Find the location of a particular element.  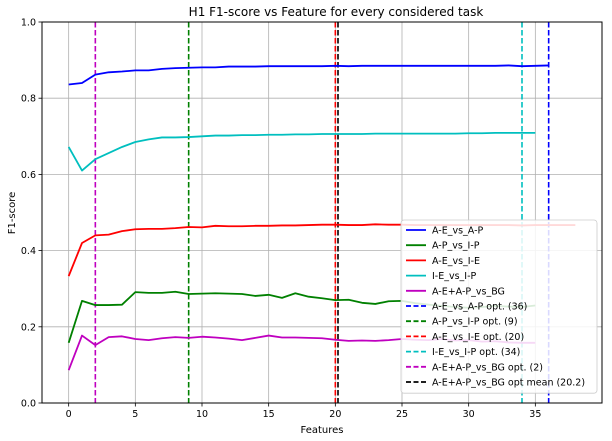

legend-label: I-E_vs_I-P opt. (34) is located at coordinates (476, 352).